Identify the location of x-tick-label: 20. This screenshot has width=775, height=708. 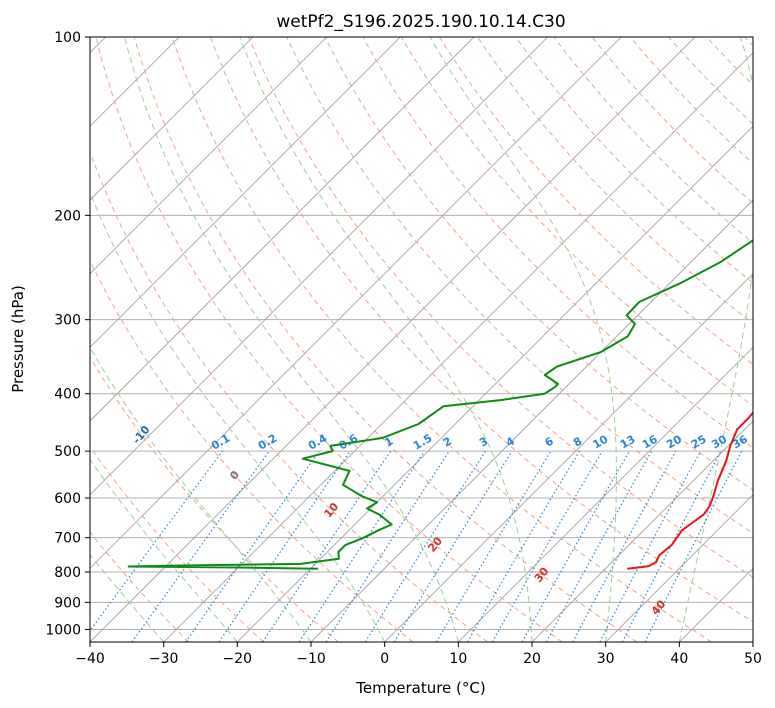
(532, 659).